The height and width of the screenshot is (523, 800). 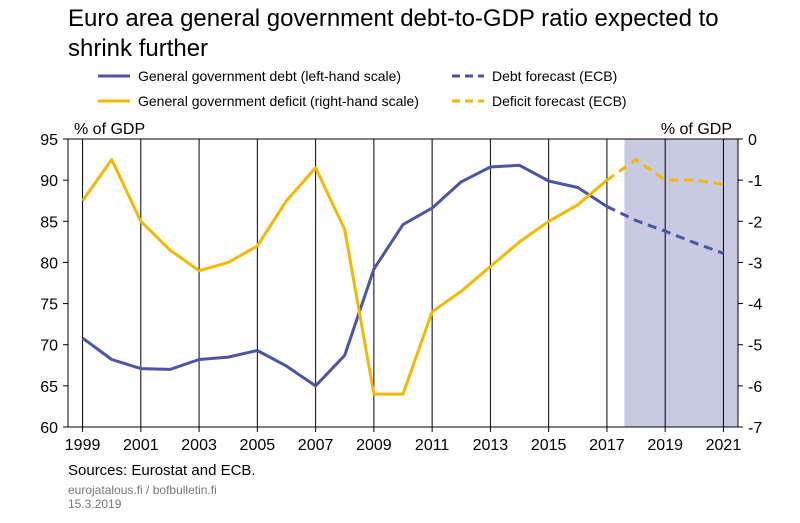 What do you see at coordinates (755, 263) in the screenshot?
I see `right-tick-label--3: -3` at bounding box center [755, 263].